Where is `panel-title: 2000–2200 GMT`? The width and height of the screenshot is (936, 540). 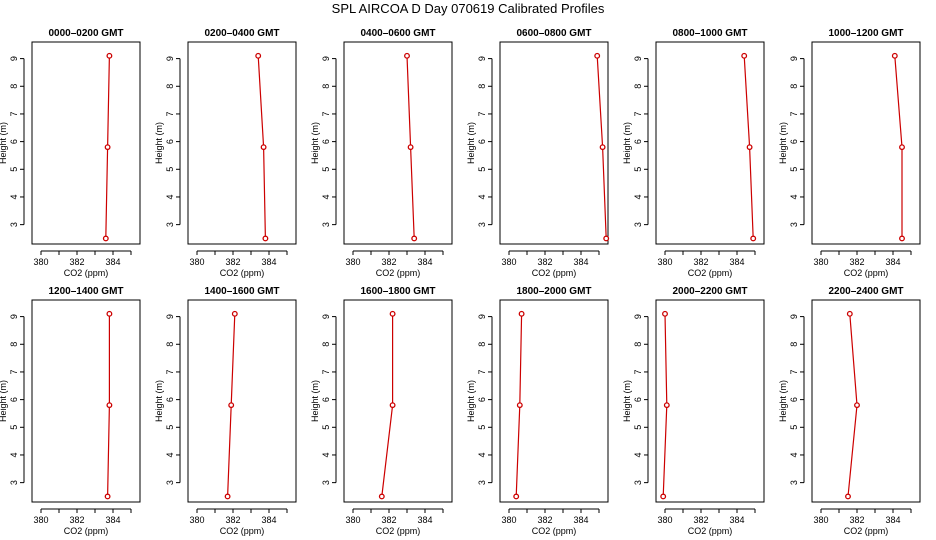
panel-title: 2000–2200 GMT is located at coordinates (709, 291).